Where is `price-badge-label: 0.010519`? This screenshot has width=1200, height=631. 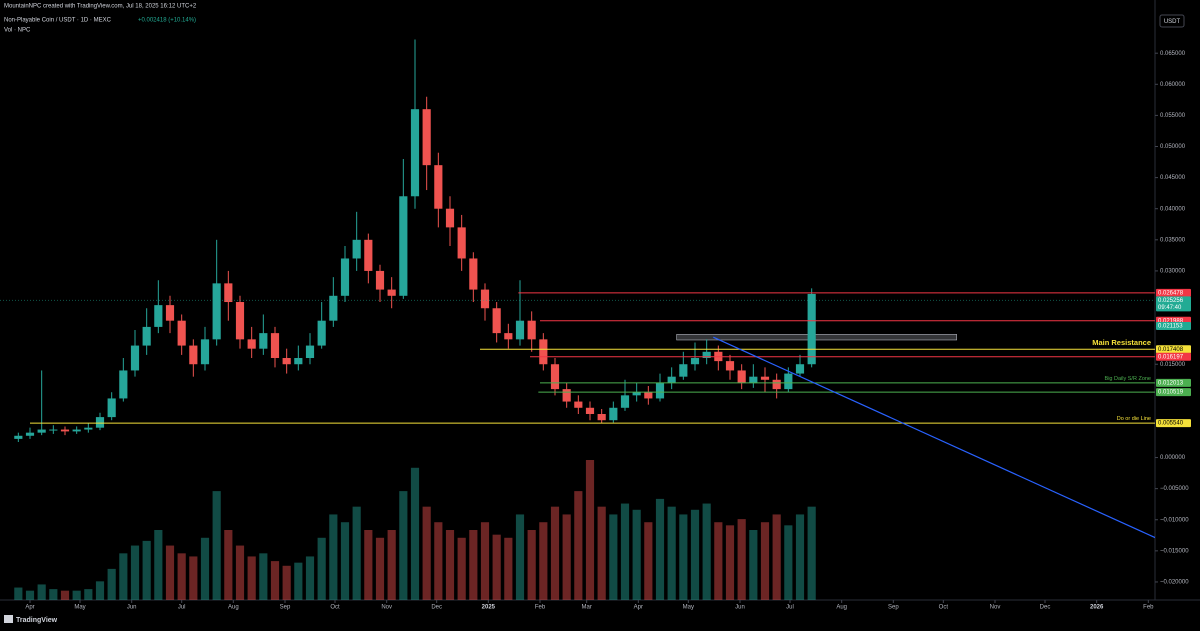 price-badge-label: 0.010519 is located at coordinates (1171, 393).